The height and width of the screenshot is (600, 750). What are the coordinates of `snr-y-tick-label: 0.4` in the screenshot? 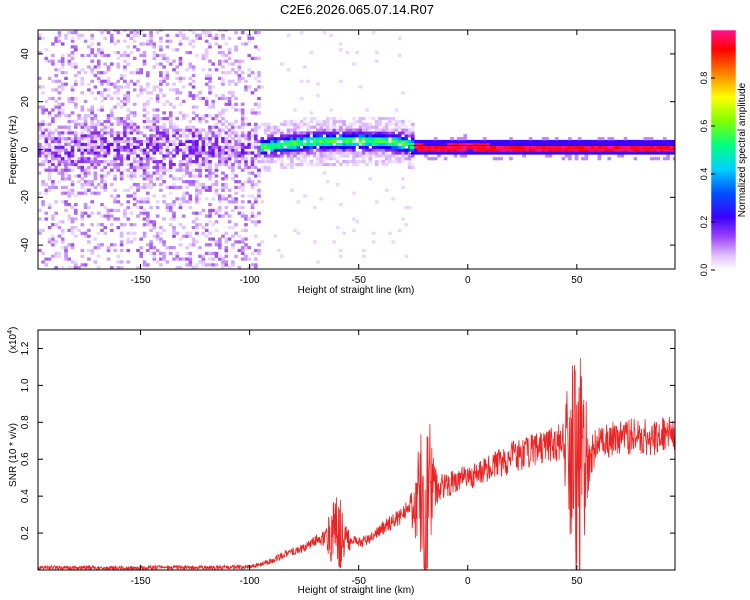 It's located at (25, 496).